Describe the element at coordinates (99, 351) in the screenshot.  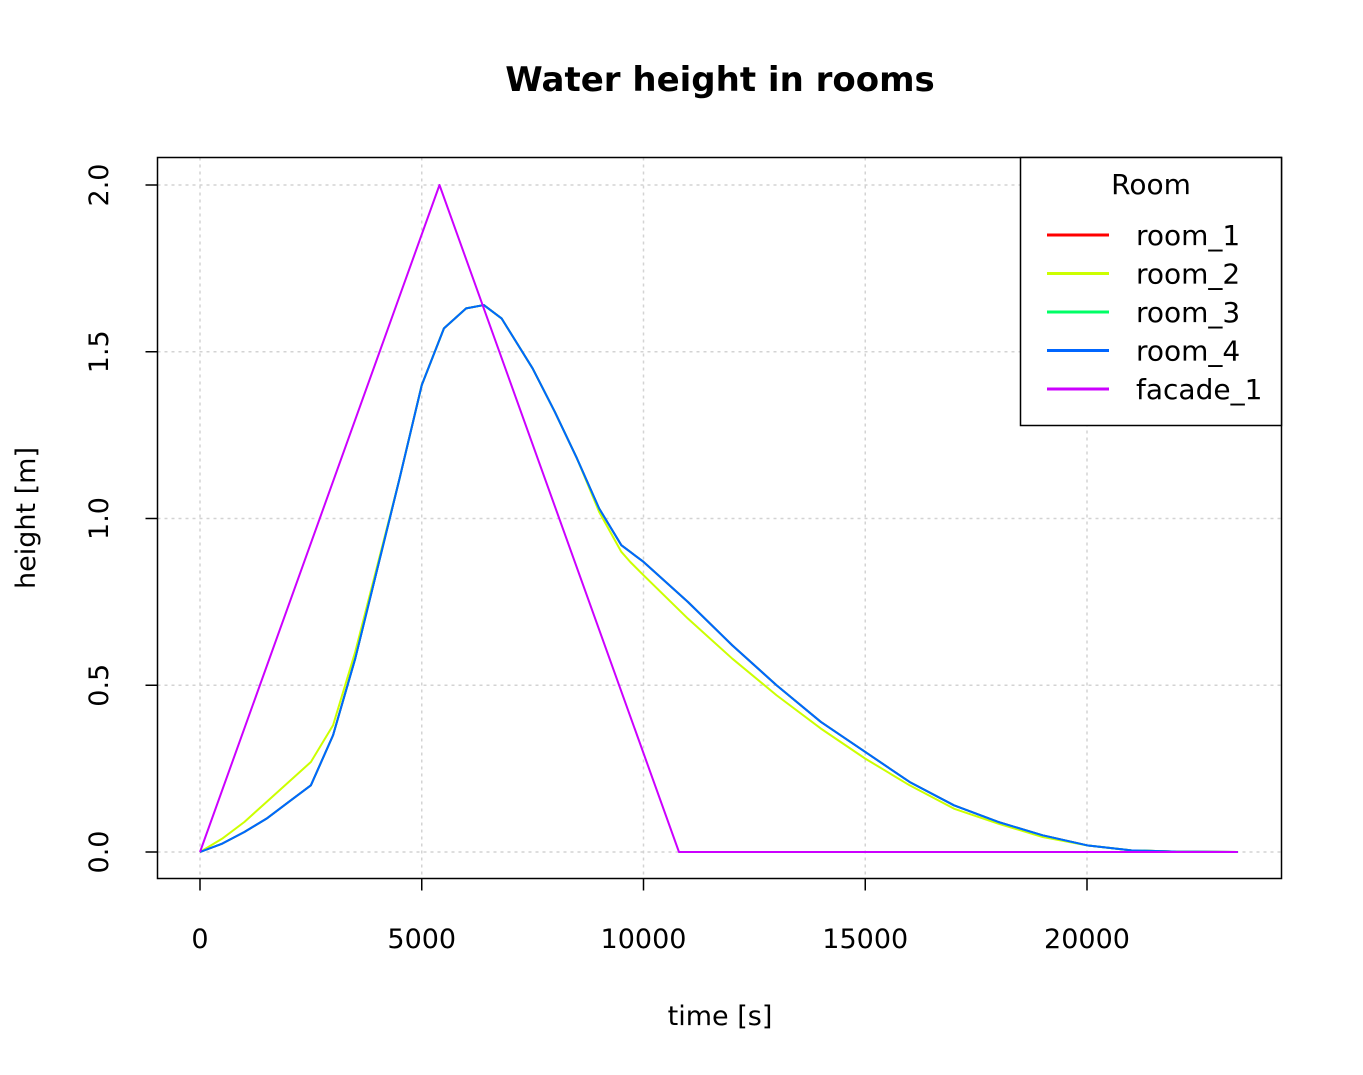
I see `y-tick-label: 1.5` at that location.